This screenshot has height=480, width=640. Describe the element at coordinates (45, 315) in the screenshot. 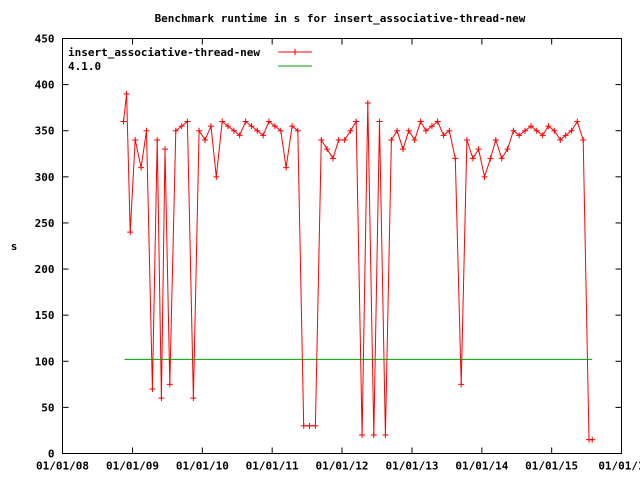

I see `y-tick-label-3: 150` at that location.